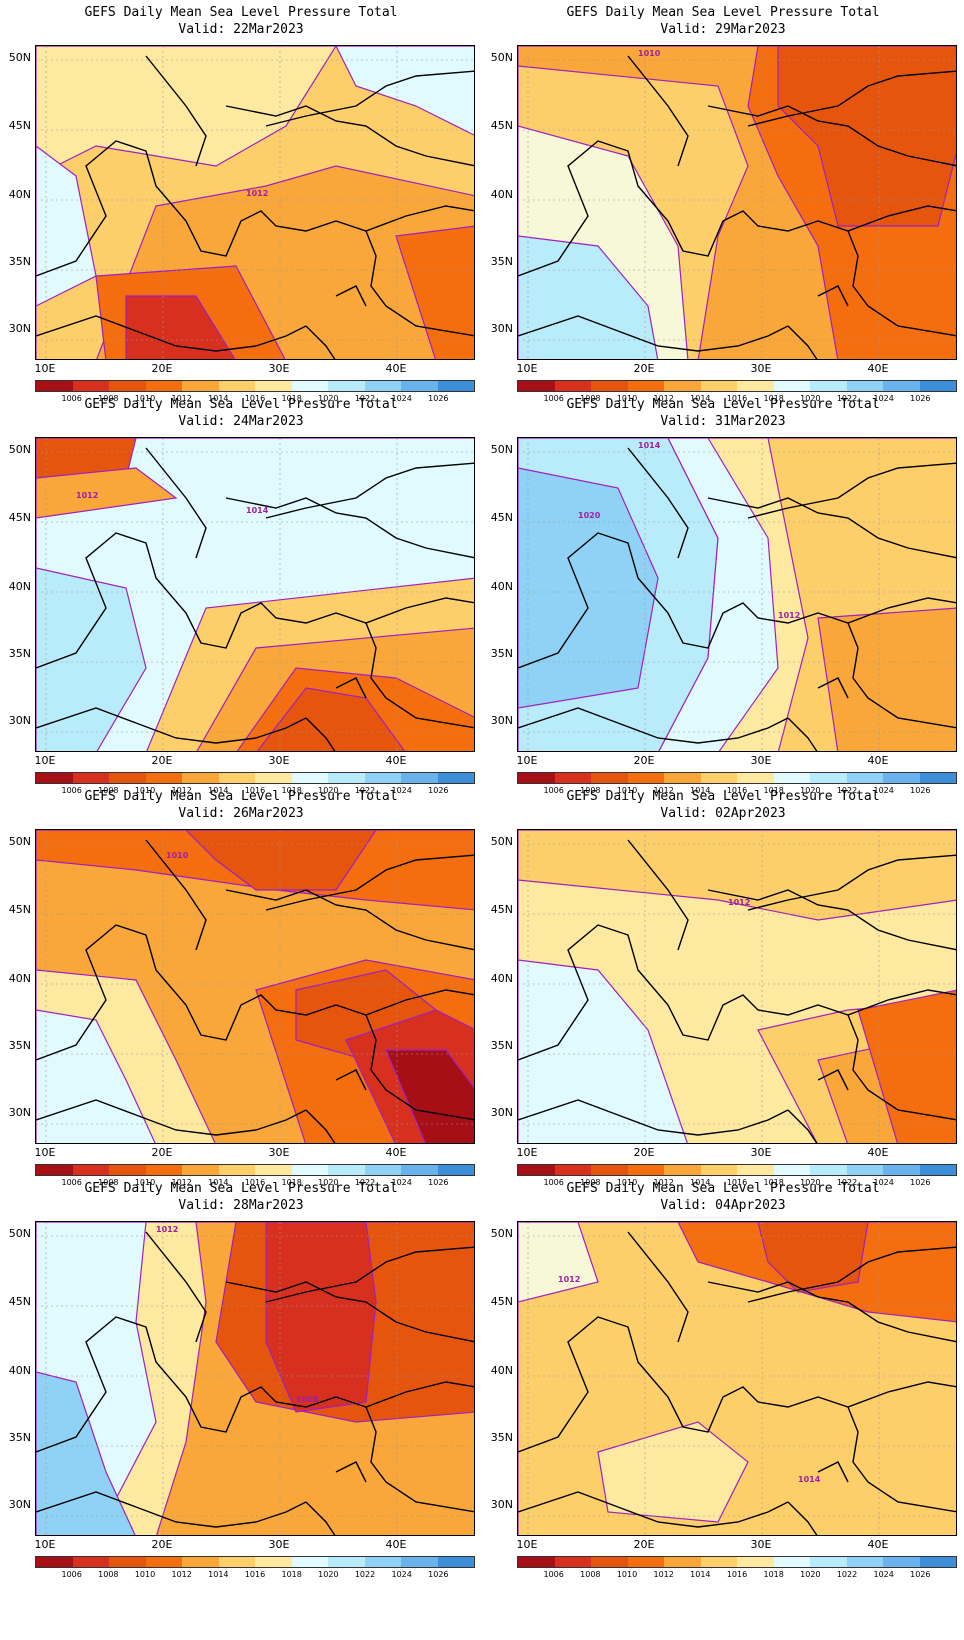 The width and height of the screenshot is (964, 1640). I want to click on pressure-map: 1008 1012, so click(255, 1378).